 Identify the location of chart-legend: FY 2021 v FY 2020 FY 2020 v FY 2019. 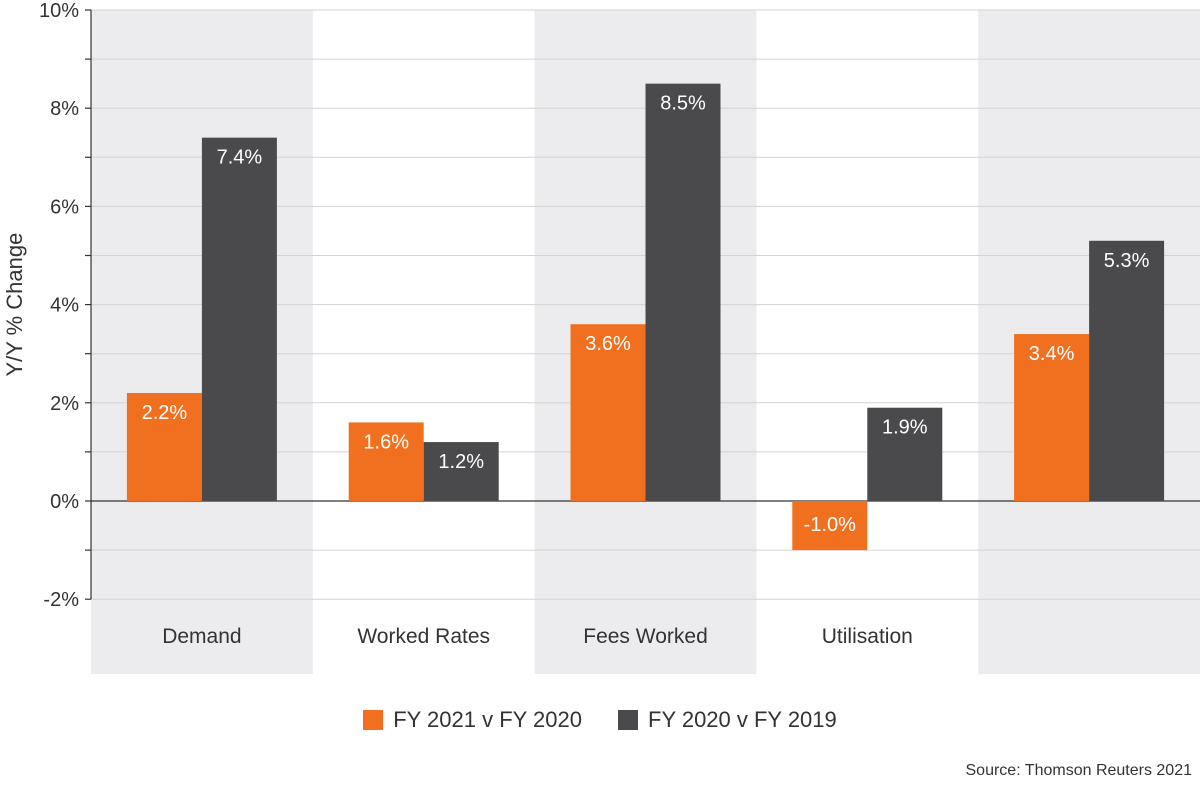
(600, 720).